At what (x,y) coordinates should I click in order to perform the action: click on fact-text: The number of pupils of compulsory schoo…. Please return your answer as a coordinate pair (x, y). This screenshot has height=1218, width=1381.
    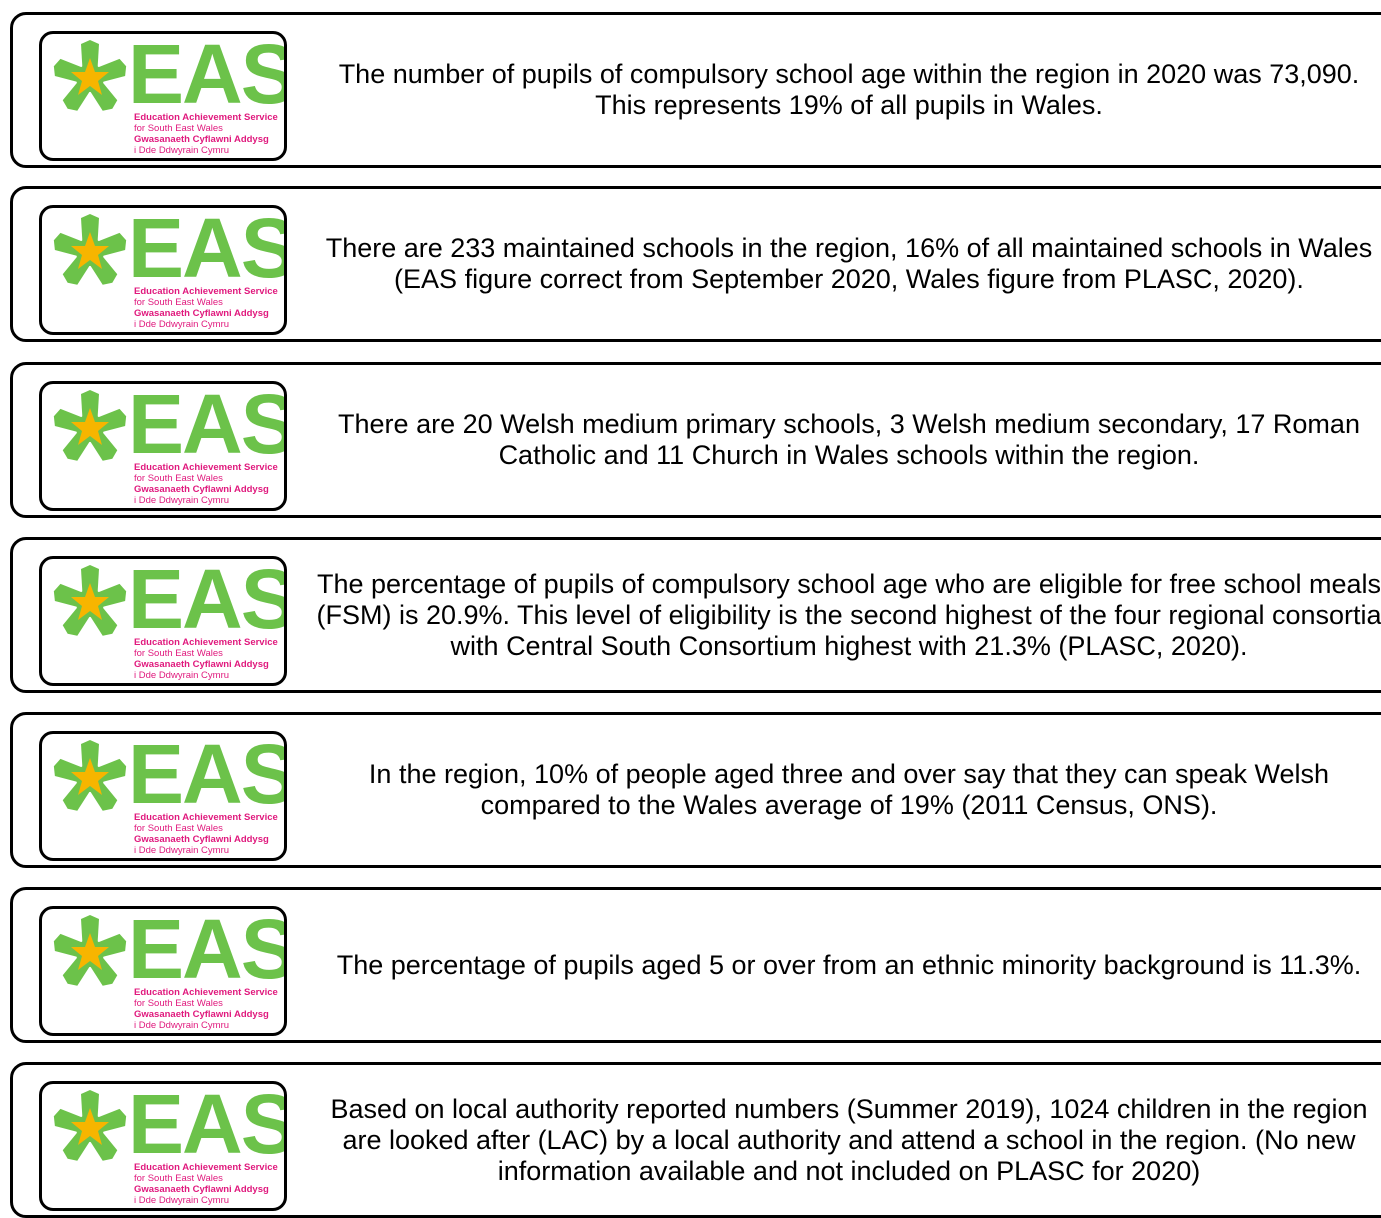
    Looking at the image, I should click on (849, 89).